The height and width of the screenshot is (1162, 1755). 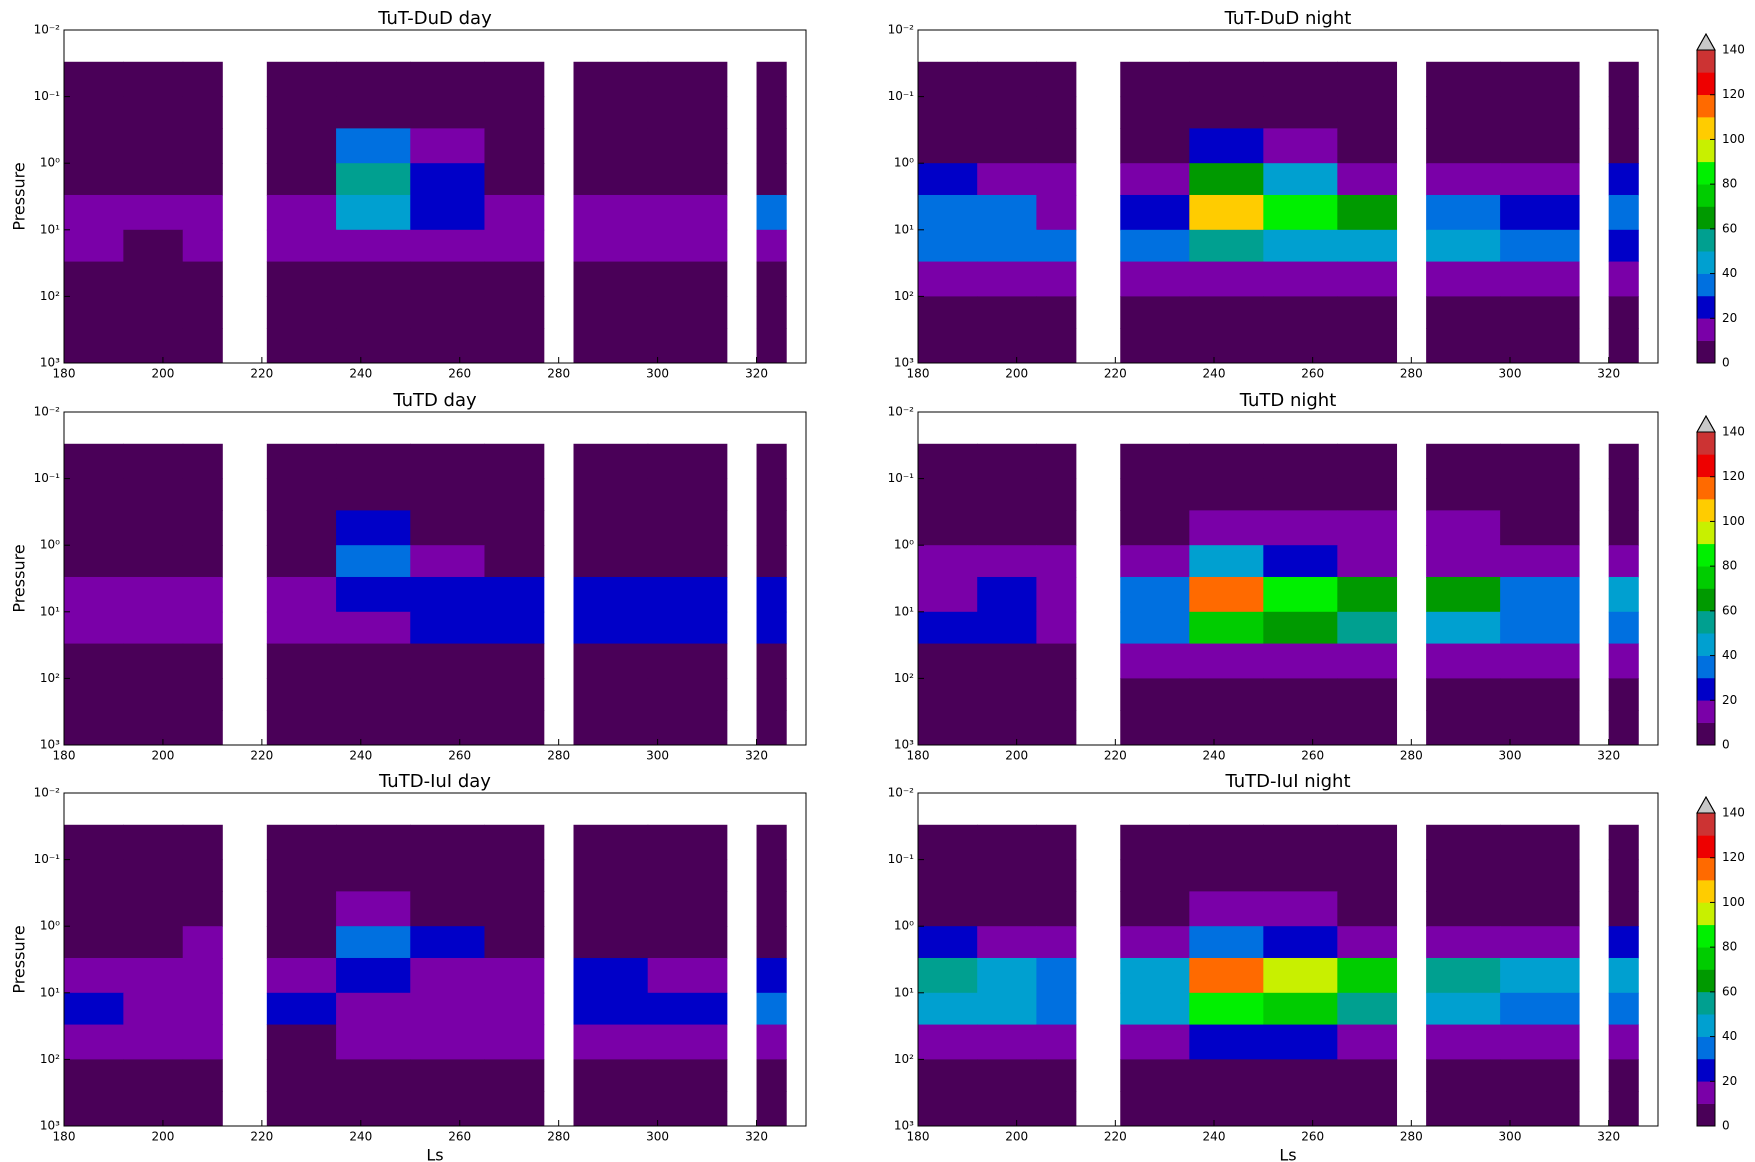 What do you see at coordinates (1706, 804) in the screenshot?
I see `colorbar-extend` at bounding box center [1706, 804].